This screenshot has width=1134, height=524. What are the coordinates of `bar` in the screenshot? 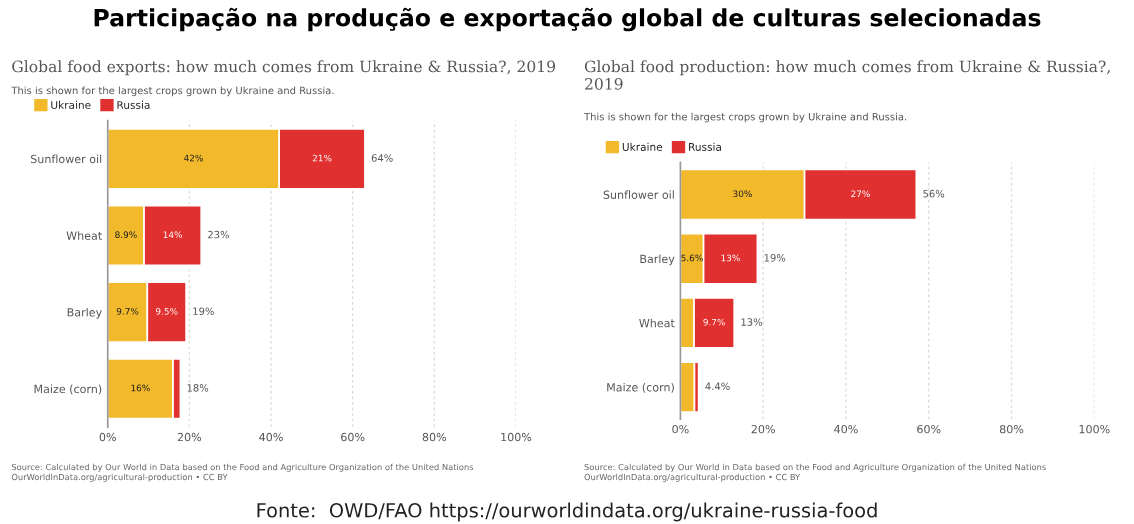 It's located at (140, 389).